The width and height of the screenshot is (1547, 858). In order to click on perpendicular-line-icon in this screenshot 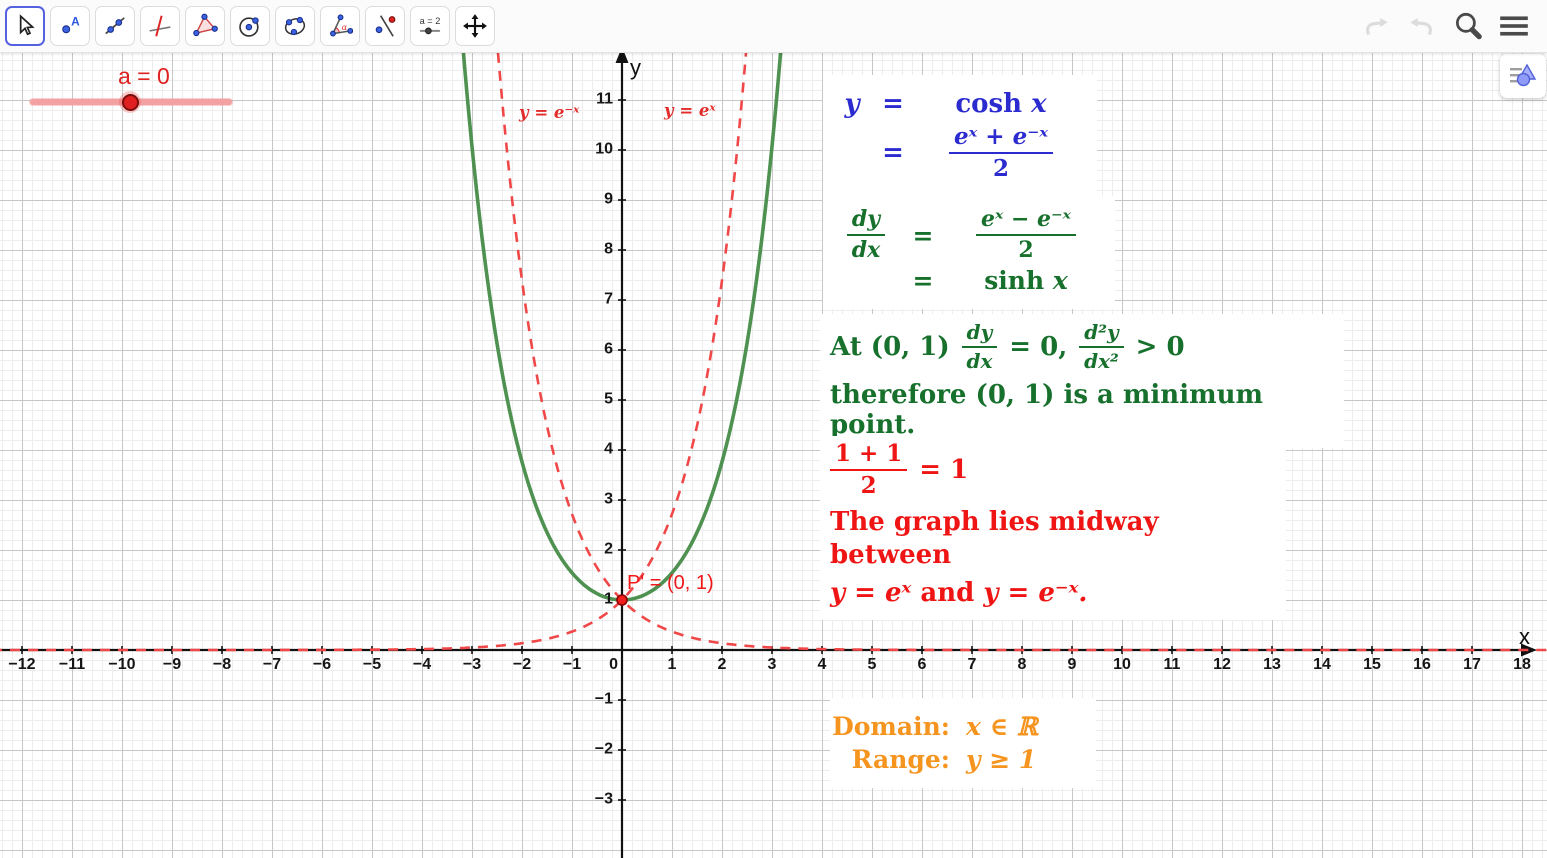, I will do `click(160, 26)`.